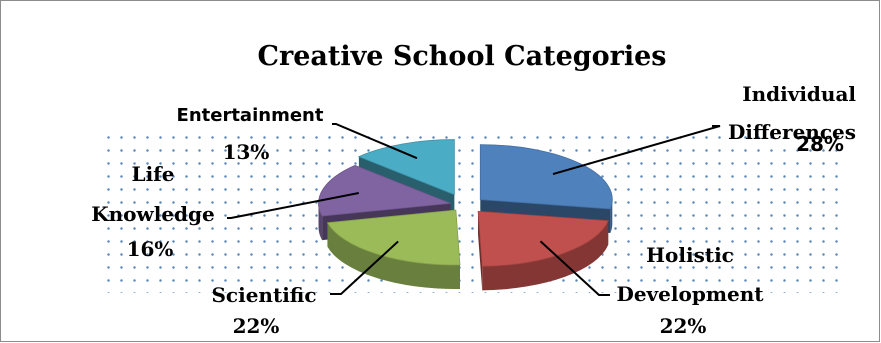  What do you see at coordinates (480, 251) in the screenshot?
I see `slice-cut-face` at bounding box center [480, 251].